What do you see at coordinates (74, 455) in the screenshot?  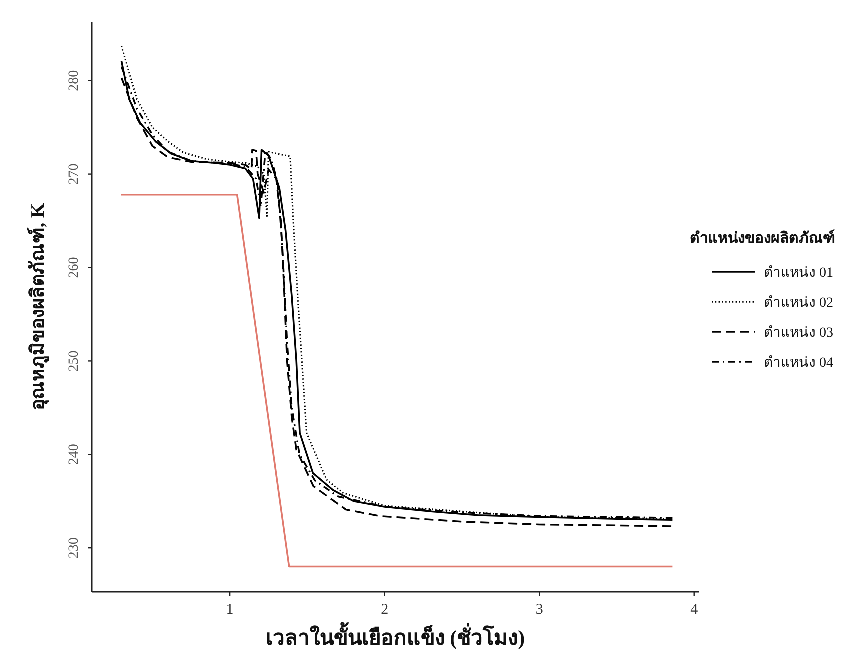 I see `y-tick-label: 240` at bounding box center [74, 455].